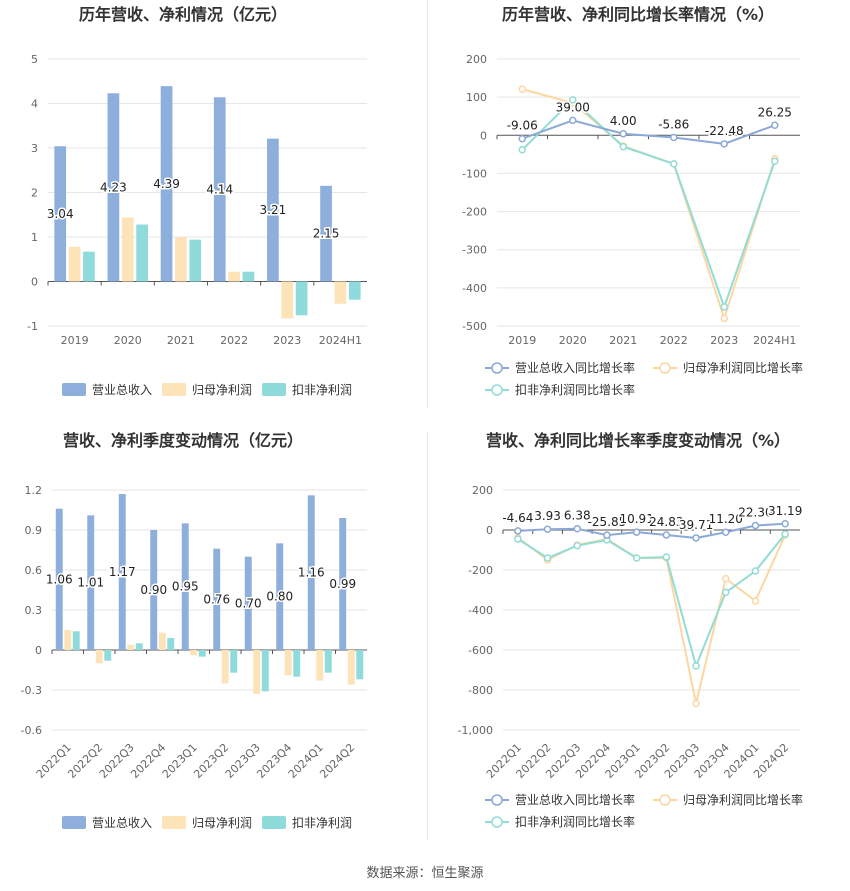 The width and height of the screenshot is (850, 891). I want to click on bar-data-label: 0.99, so click(342, 584).